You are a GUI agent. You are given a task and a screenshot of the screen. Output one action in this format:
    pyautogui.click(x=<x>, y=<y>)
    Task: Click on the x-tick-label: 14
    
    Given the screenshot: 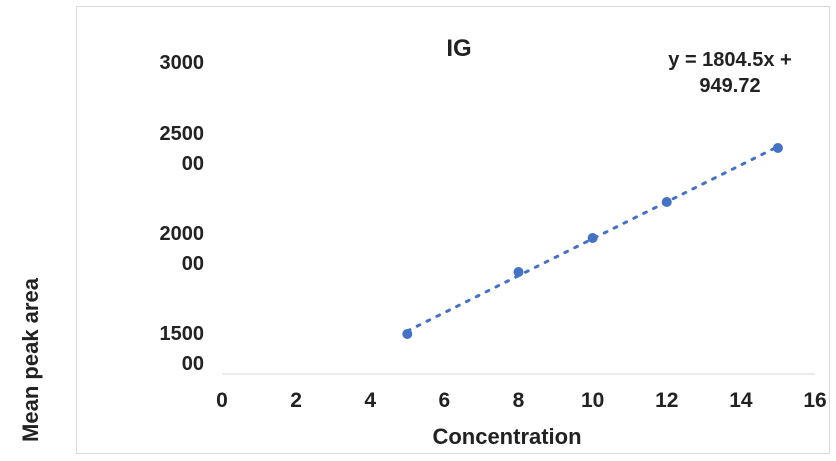 What is the action you would take?
    pyautogui.click(x=741, y=400)
    